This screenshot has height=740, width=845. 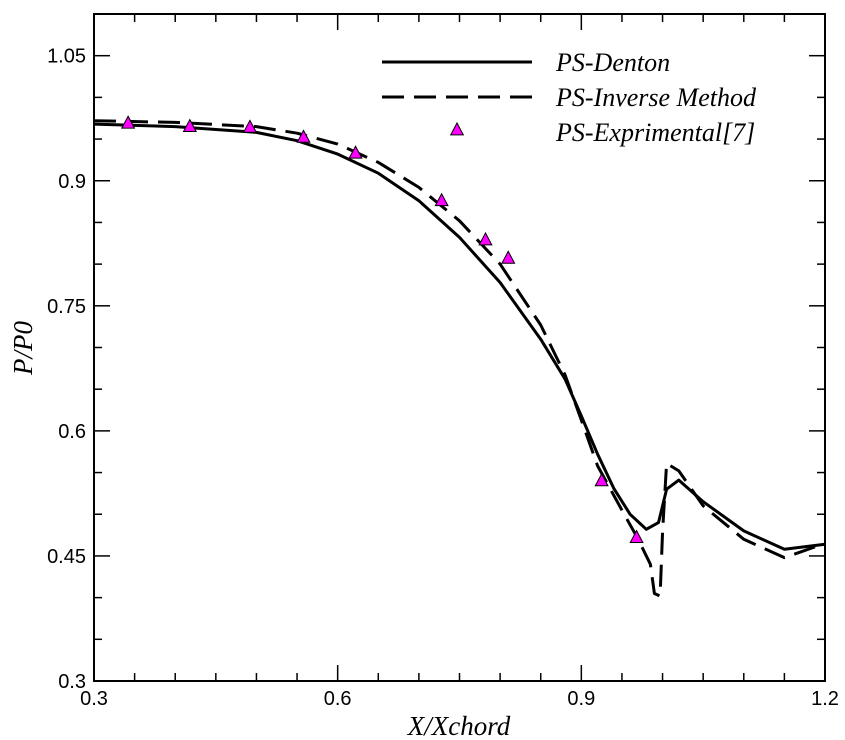 I want to click on y-tick-label: 0.3, so click(x=72, y=682).